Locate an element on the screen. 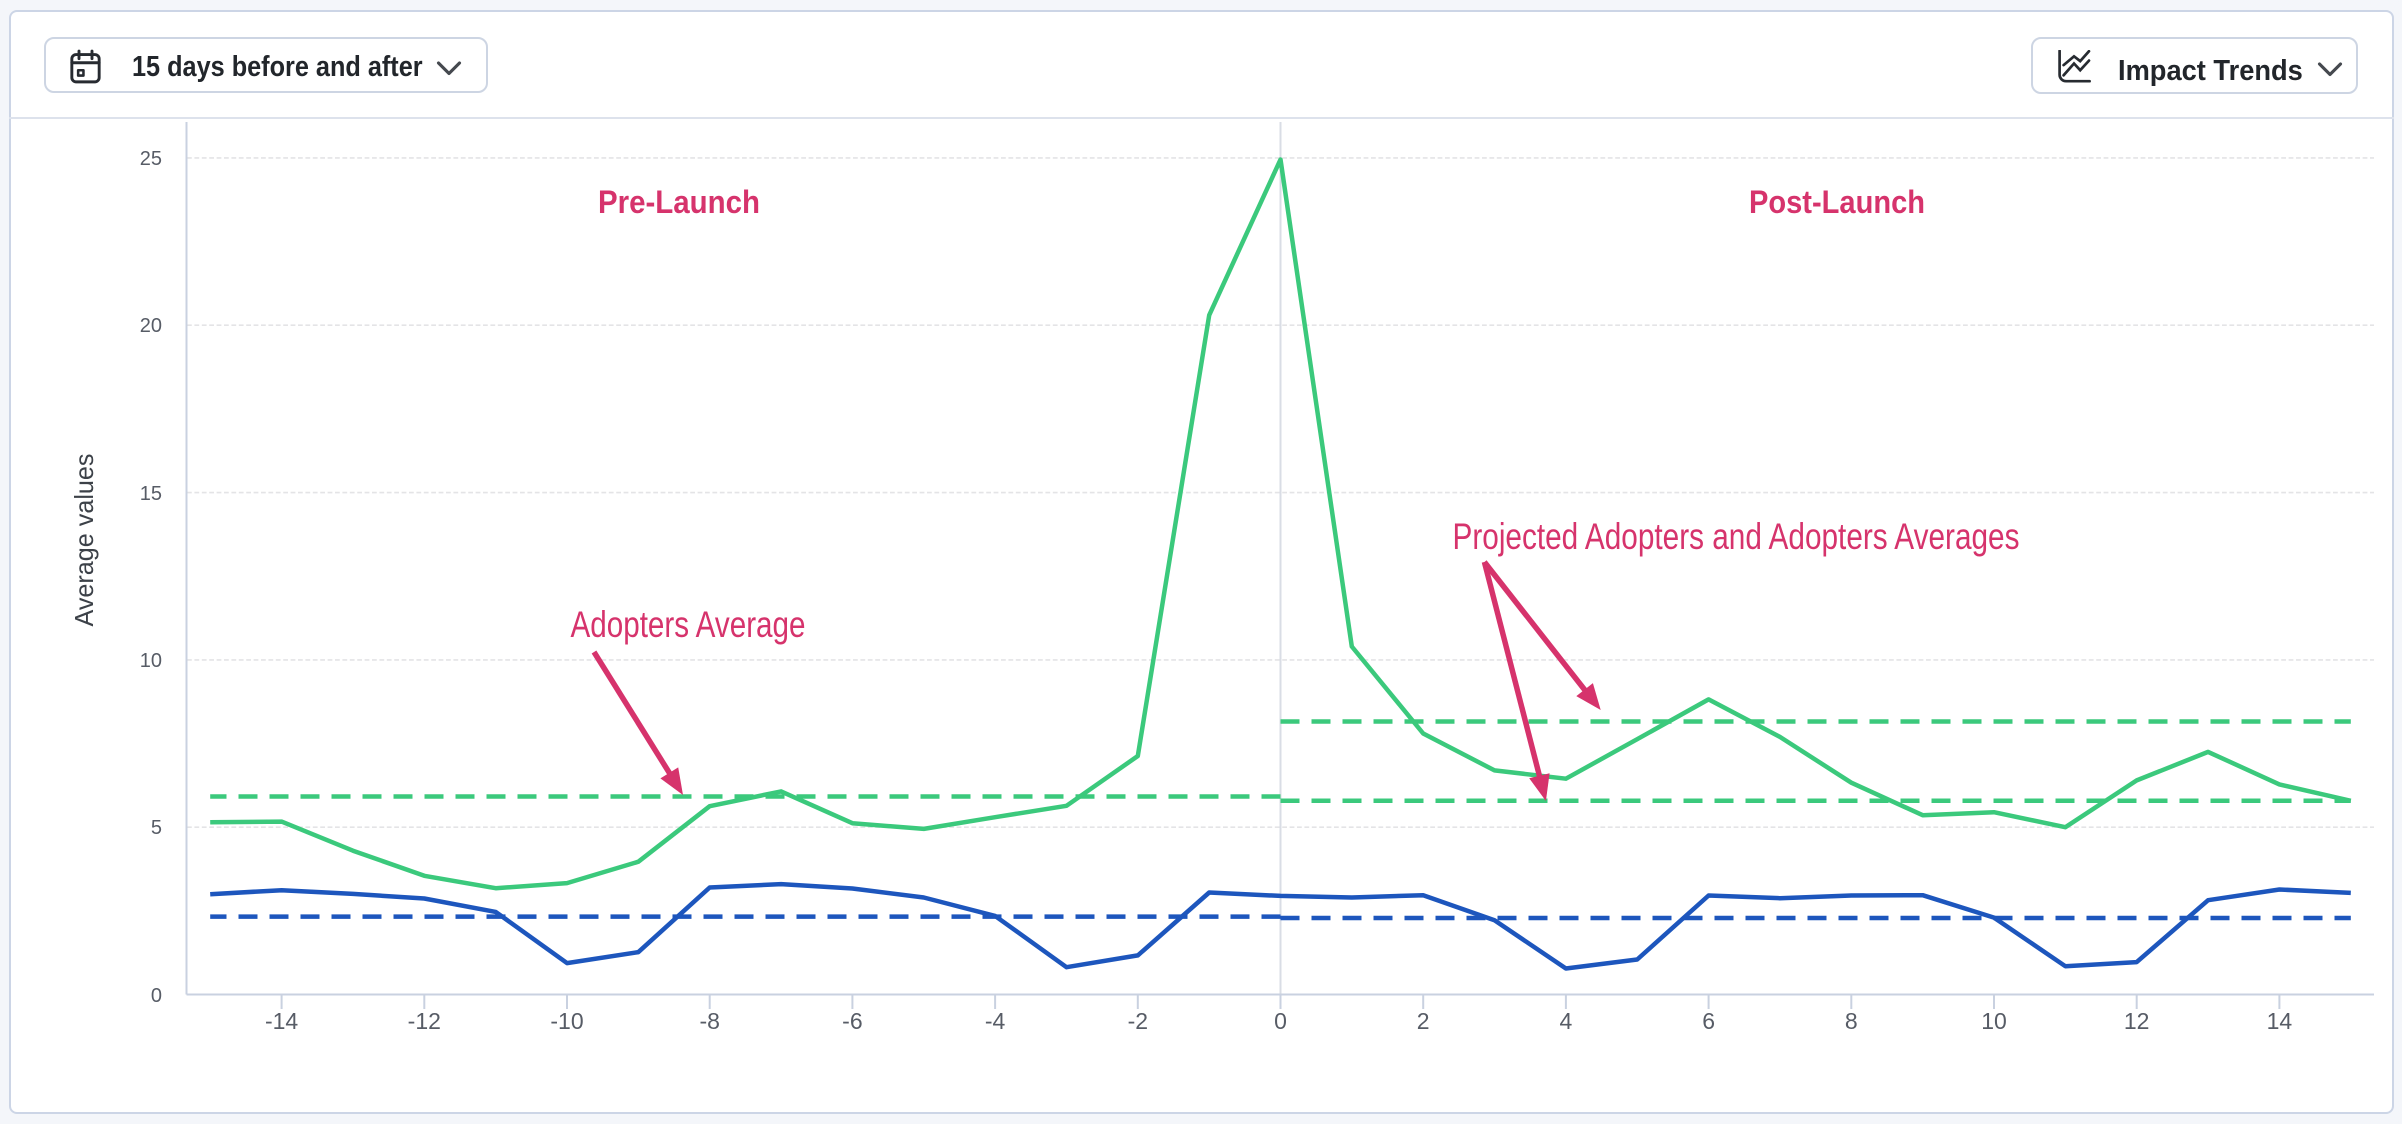 The image size is (2402, 1124). svg-text: -12 is located at coordinates (424, 1021).